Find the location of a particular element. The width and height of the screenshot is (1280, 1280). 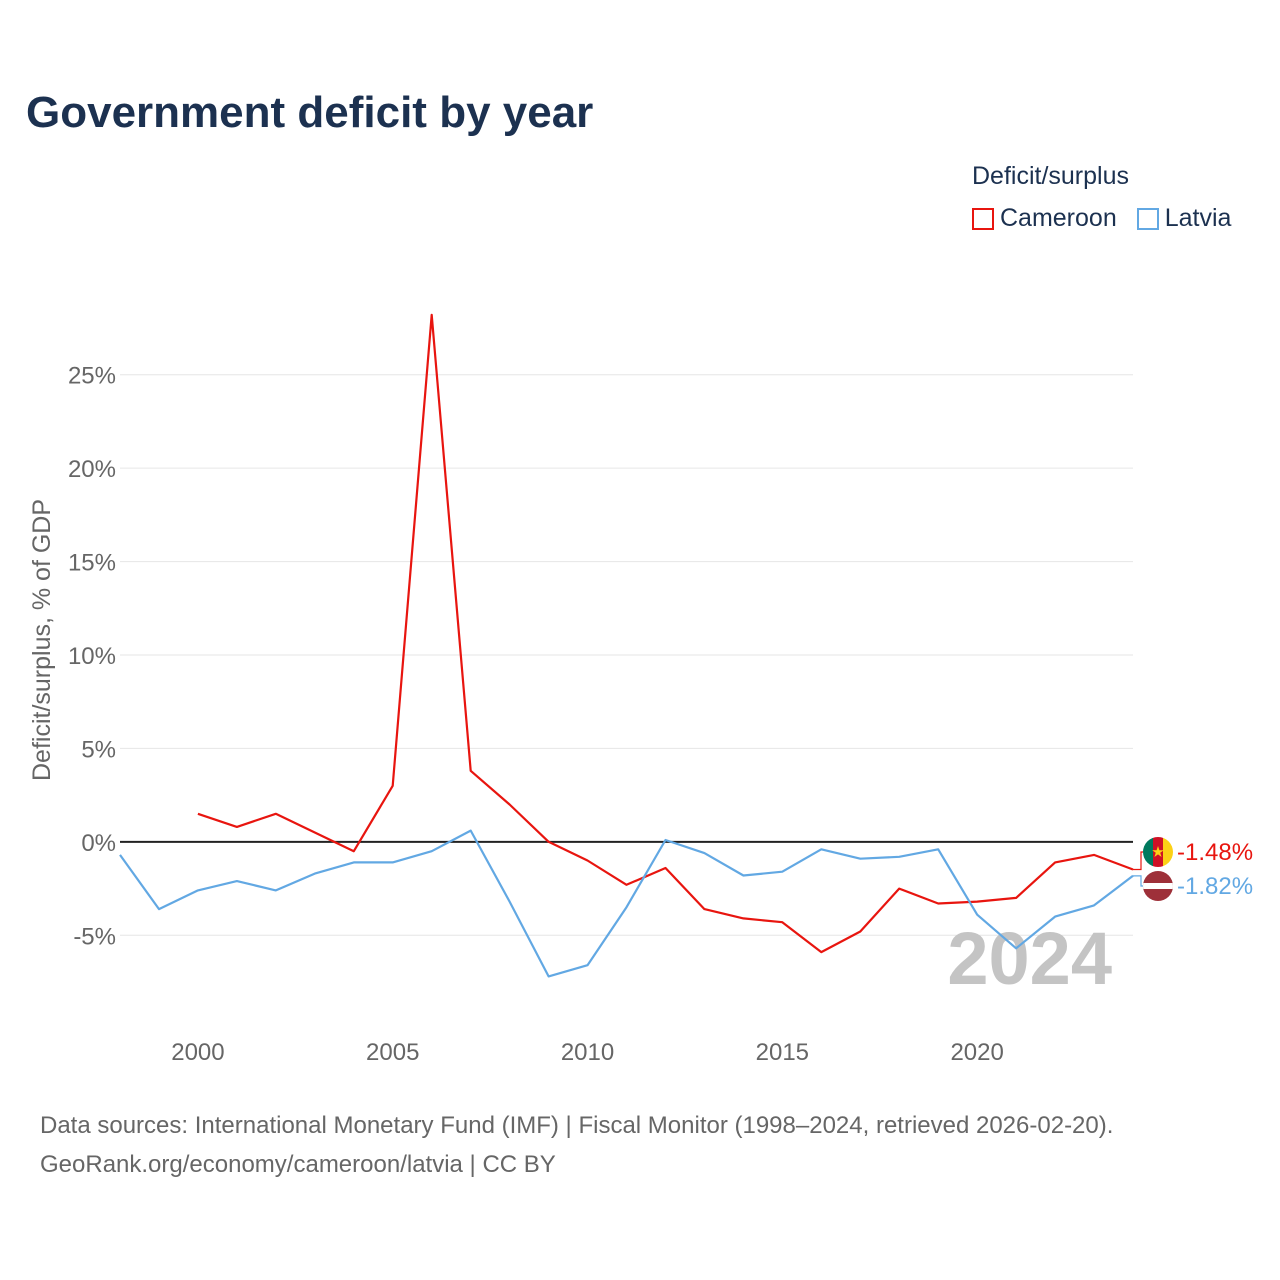

legend-item-latvia: Latvia is located at coordinates (1184, 218).